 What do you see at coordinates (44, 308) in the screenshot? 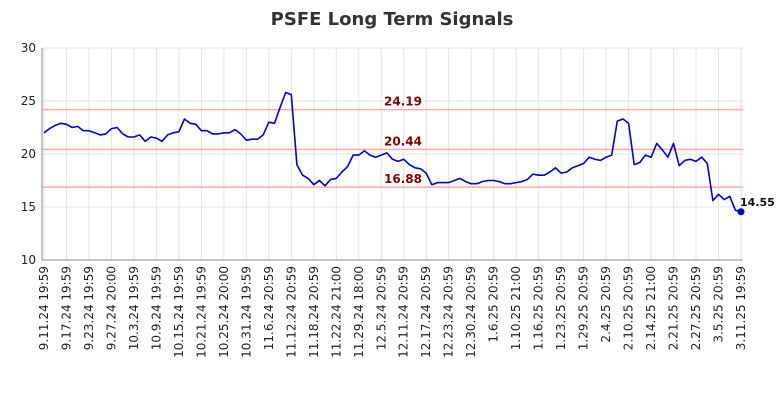
I see `x-tick-label: 9.11.24 19:59` at bounding box center [44, 308].